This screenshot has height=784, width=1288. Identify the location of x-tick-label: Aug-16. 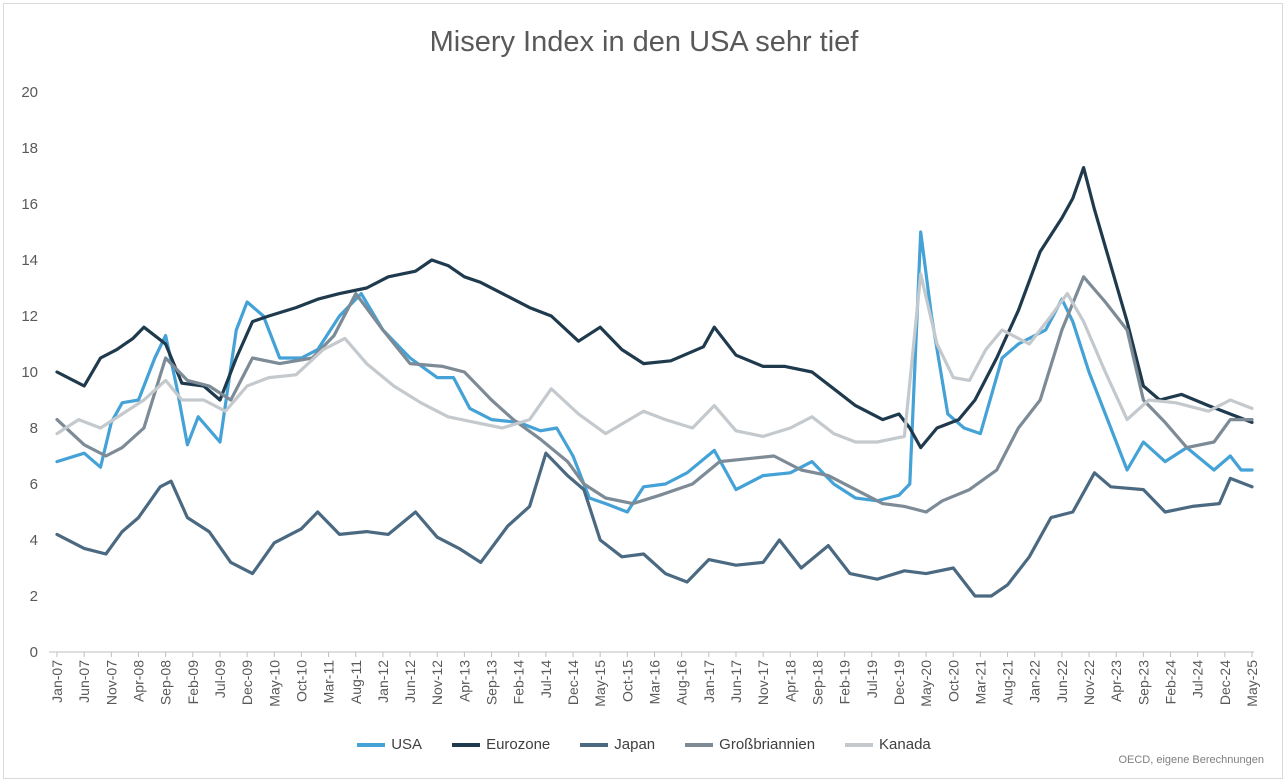
(682, 682).